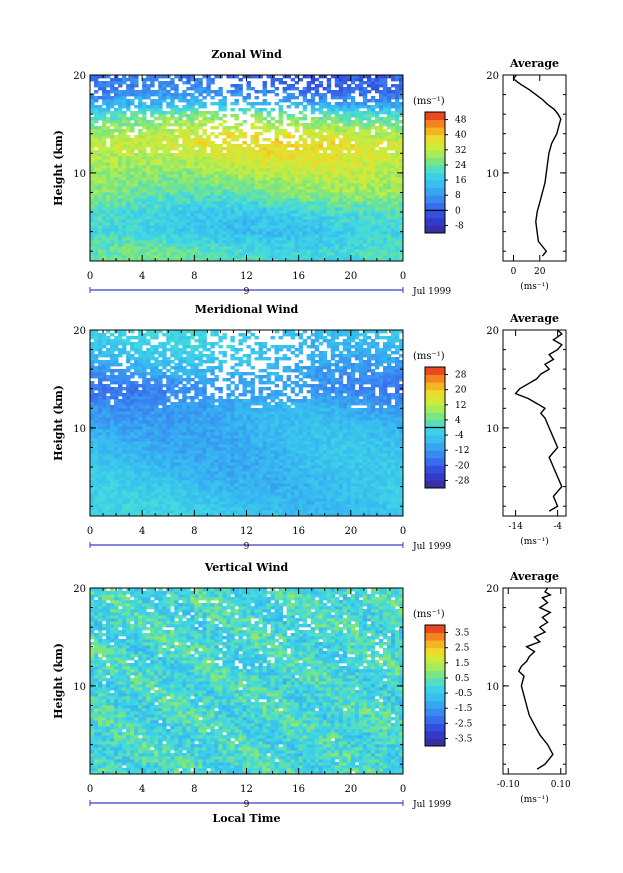  Describe the element at coordinates (429, 101) in the screenshot. I see `colorbar-unit-label: (ms⁻¹)` at that location.